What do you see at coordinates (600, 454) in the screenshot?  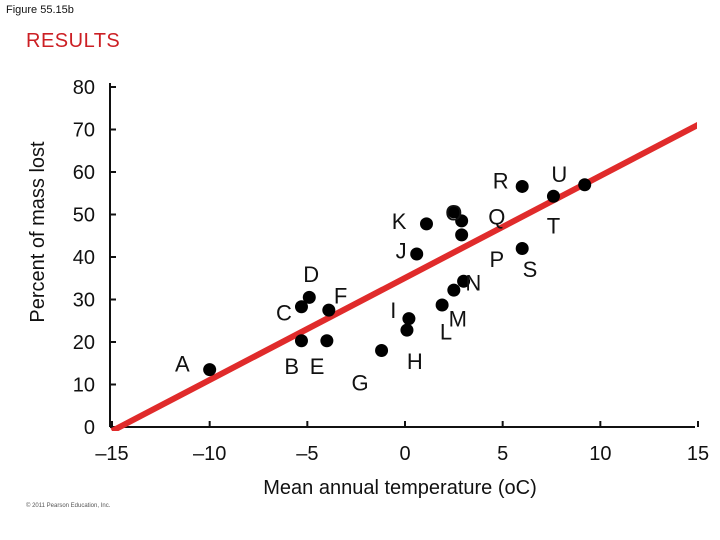 I see `x-tick-label: 10` at bounding box center [600, 454].